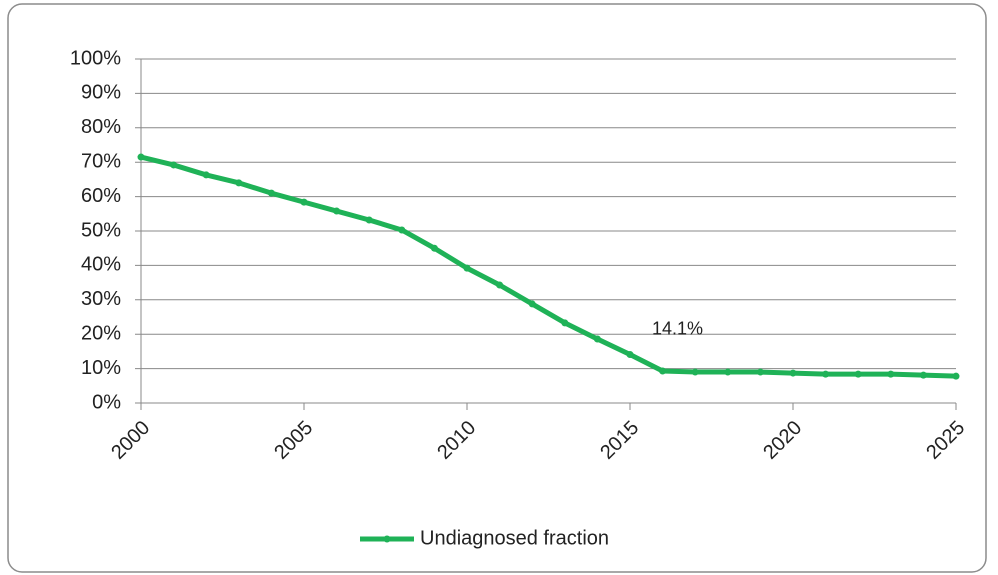  Describe the element at coordinates (514, 538) in the screenshot. I see `legend-label: Undiagnosed fraction` at that location.